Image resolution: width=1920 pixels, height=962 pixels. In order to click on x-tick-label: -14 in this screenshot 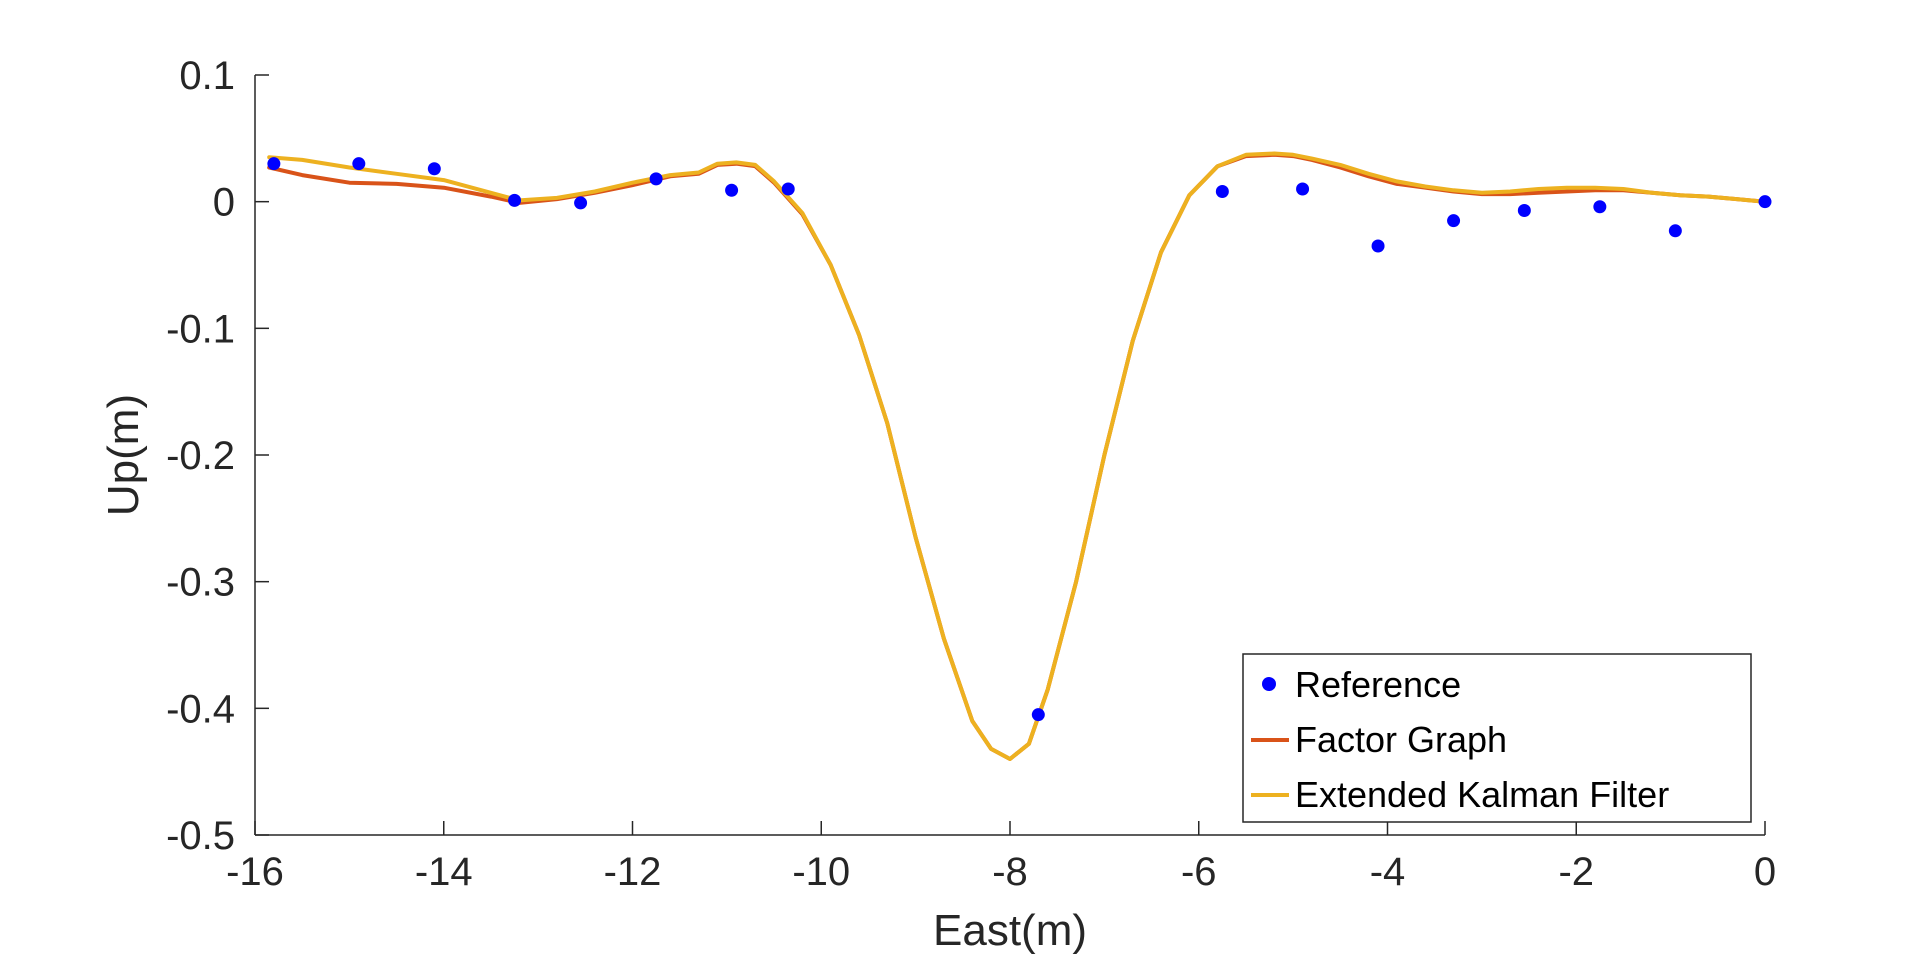, I will do `click(444, 872)`.